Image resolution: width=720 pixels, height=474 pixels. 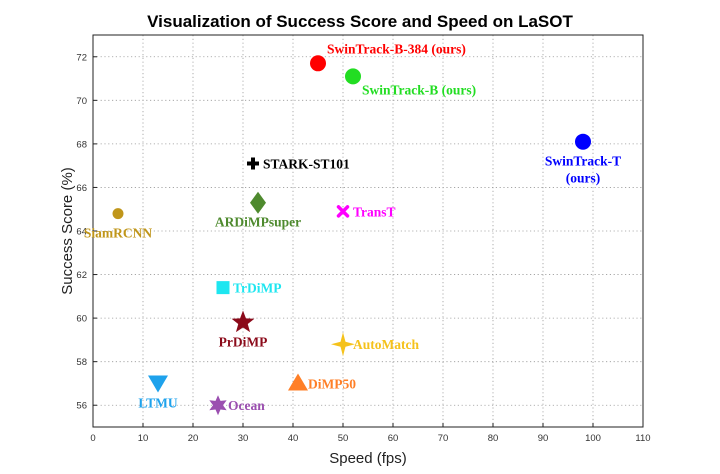 I want to click on data-point-label: ARDiMPsuper, so click(x=258, y=222).